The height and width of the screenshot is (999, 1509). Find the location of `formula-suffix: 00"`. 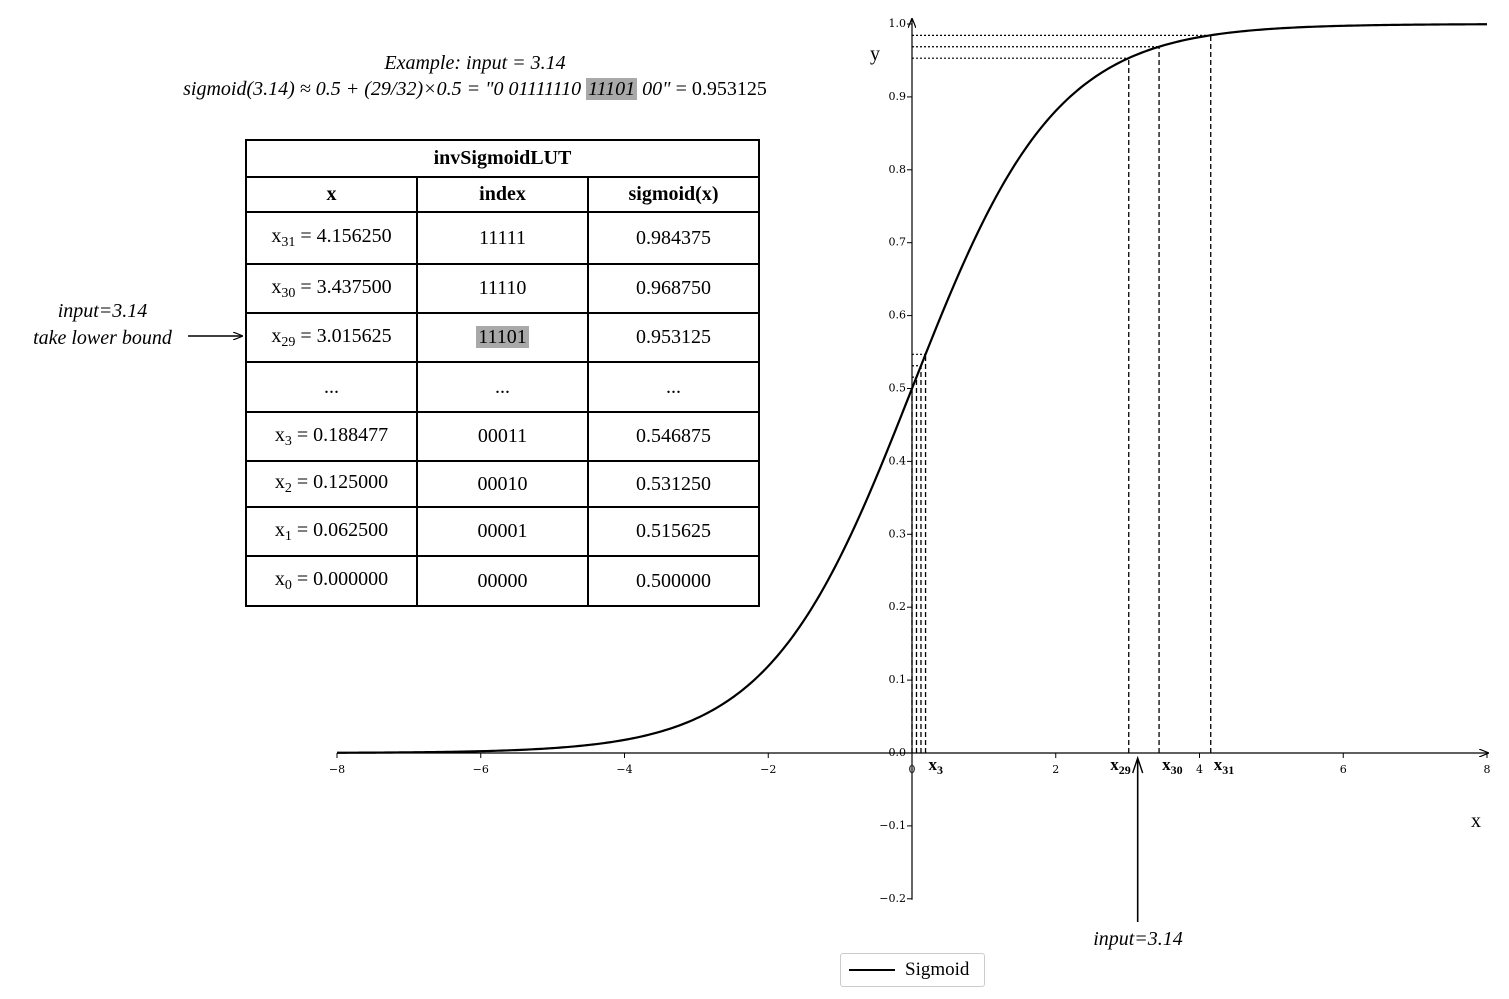

formula-suffix: 00" is located at coordinates (654, 89).